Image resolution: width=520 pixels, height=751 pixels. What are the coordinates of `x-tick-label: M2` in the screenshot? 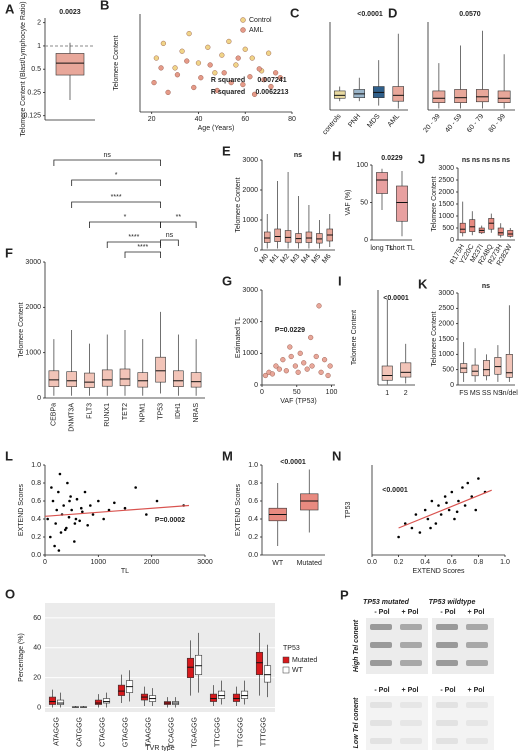 It's located at (285, 259).